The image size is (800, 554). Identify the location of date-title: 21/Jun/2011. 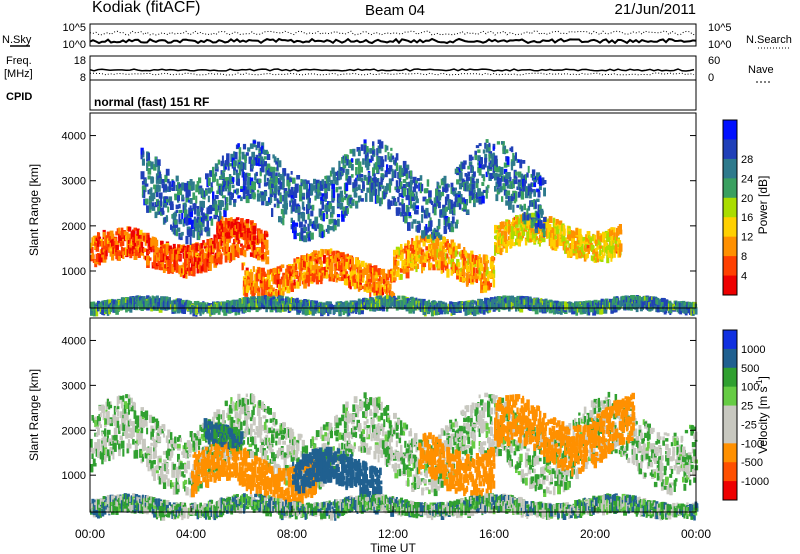
(655, 9).